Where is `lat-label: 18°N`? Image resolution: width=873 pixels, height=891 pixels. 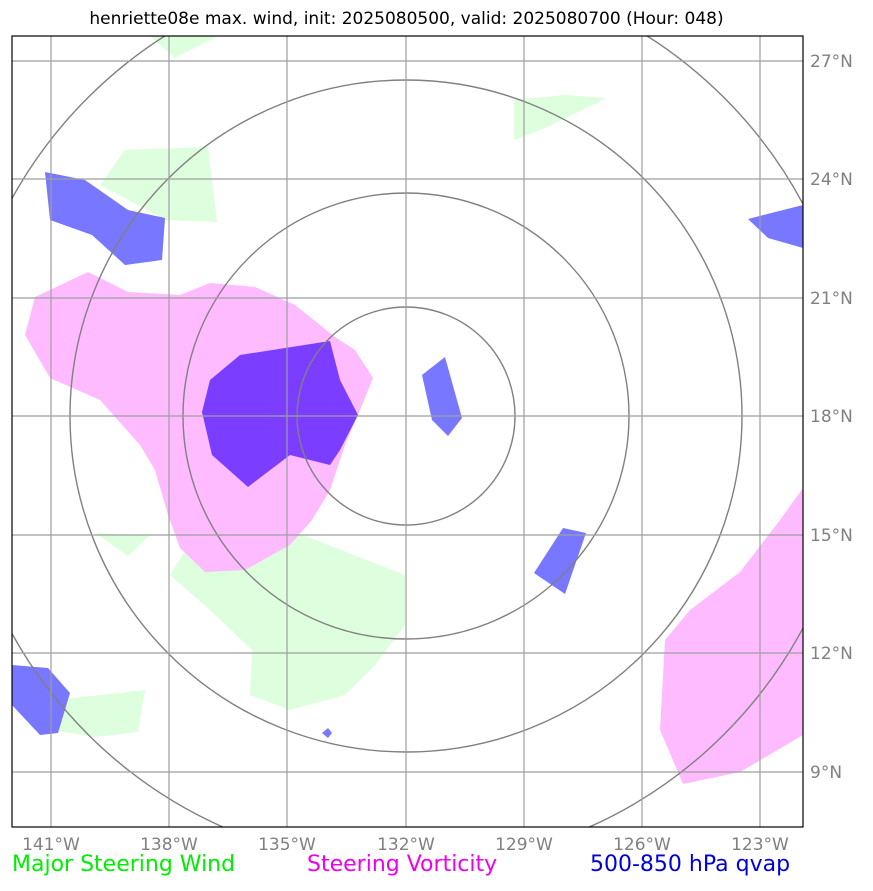
lat-label: 18°N is located at coordinates (831, 417).